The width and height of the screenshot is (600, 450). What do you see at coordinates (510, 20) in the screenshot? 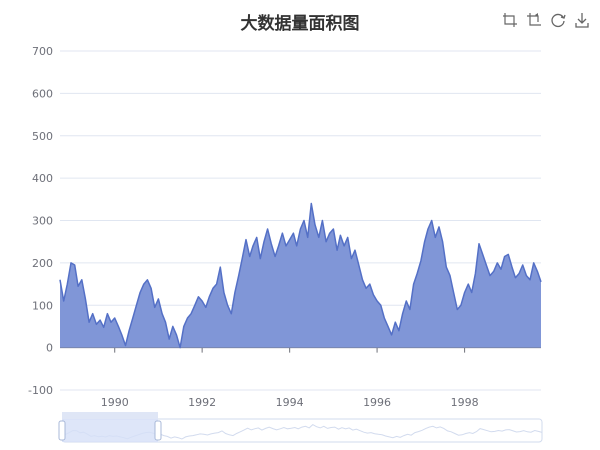
I see `zoom-select-icon` at bounding box center [510, 20].